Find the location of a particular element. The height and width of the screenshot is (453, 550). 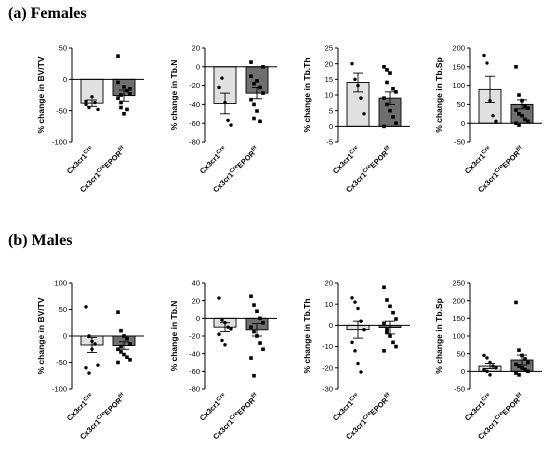

y-axis-label: % change in Tb.N is located at coordinates (174, 336).